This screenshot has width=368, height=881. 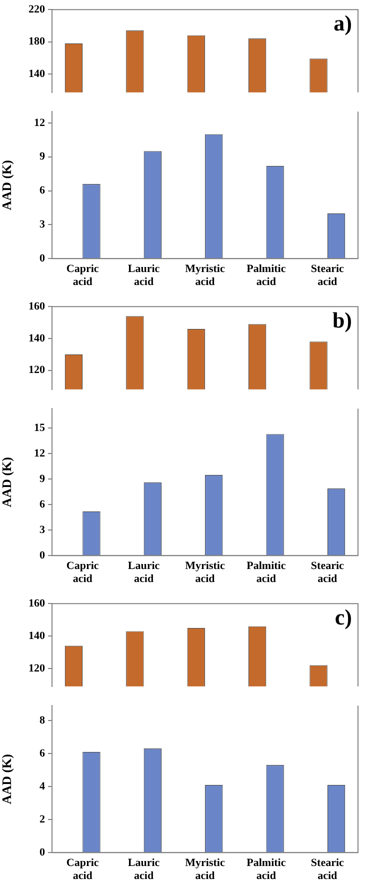 What do you see at coordinates (40, 428) in the screenshot?
I see `y-tick-label: 15` at bounding box center [40, 428].